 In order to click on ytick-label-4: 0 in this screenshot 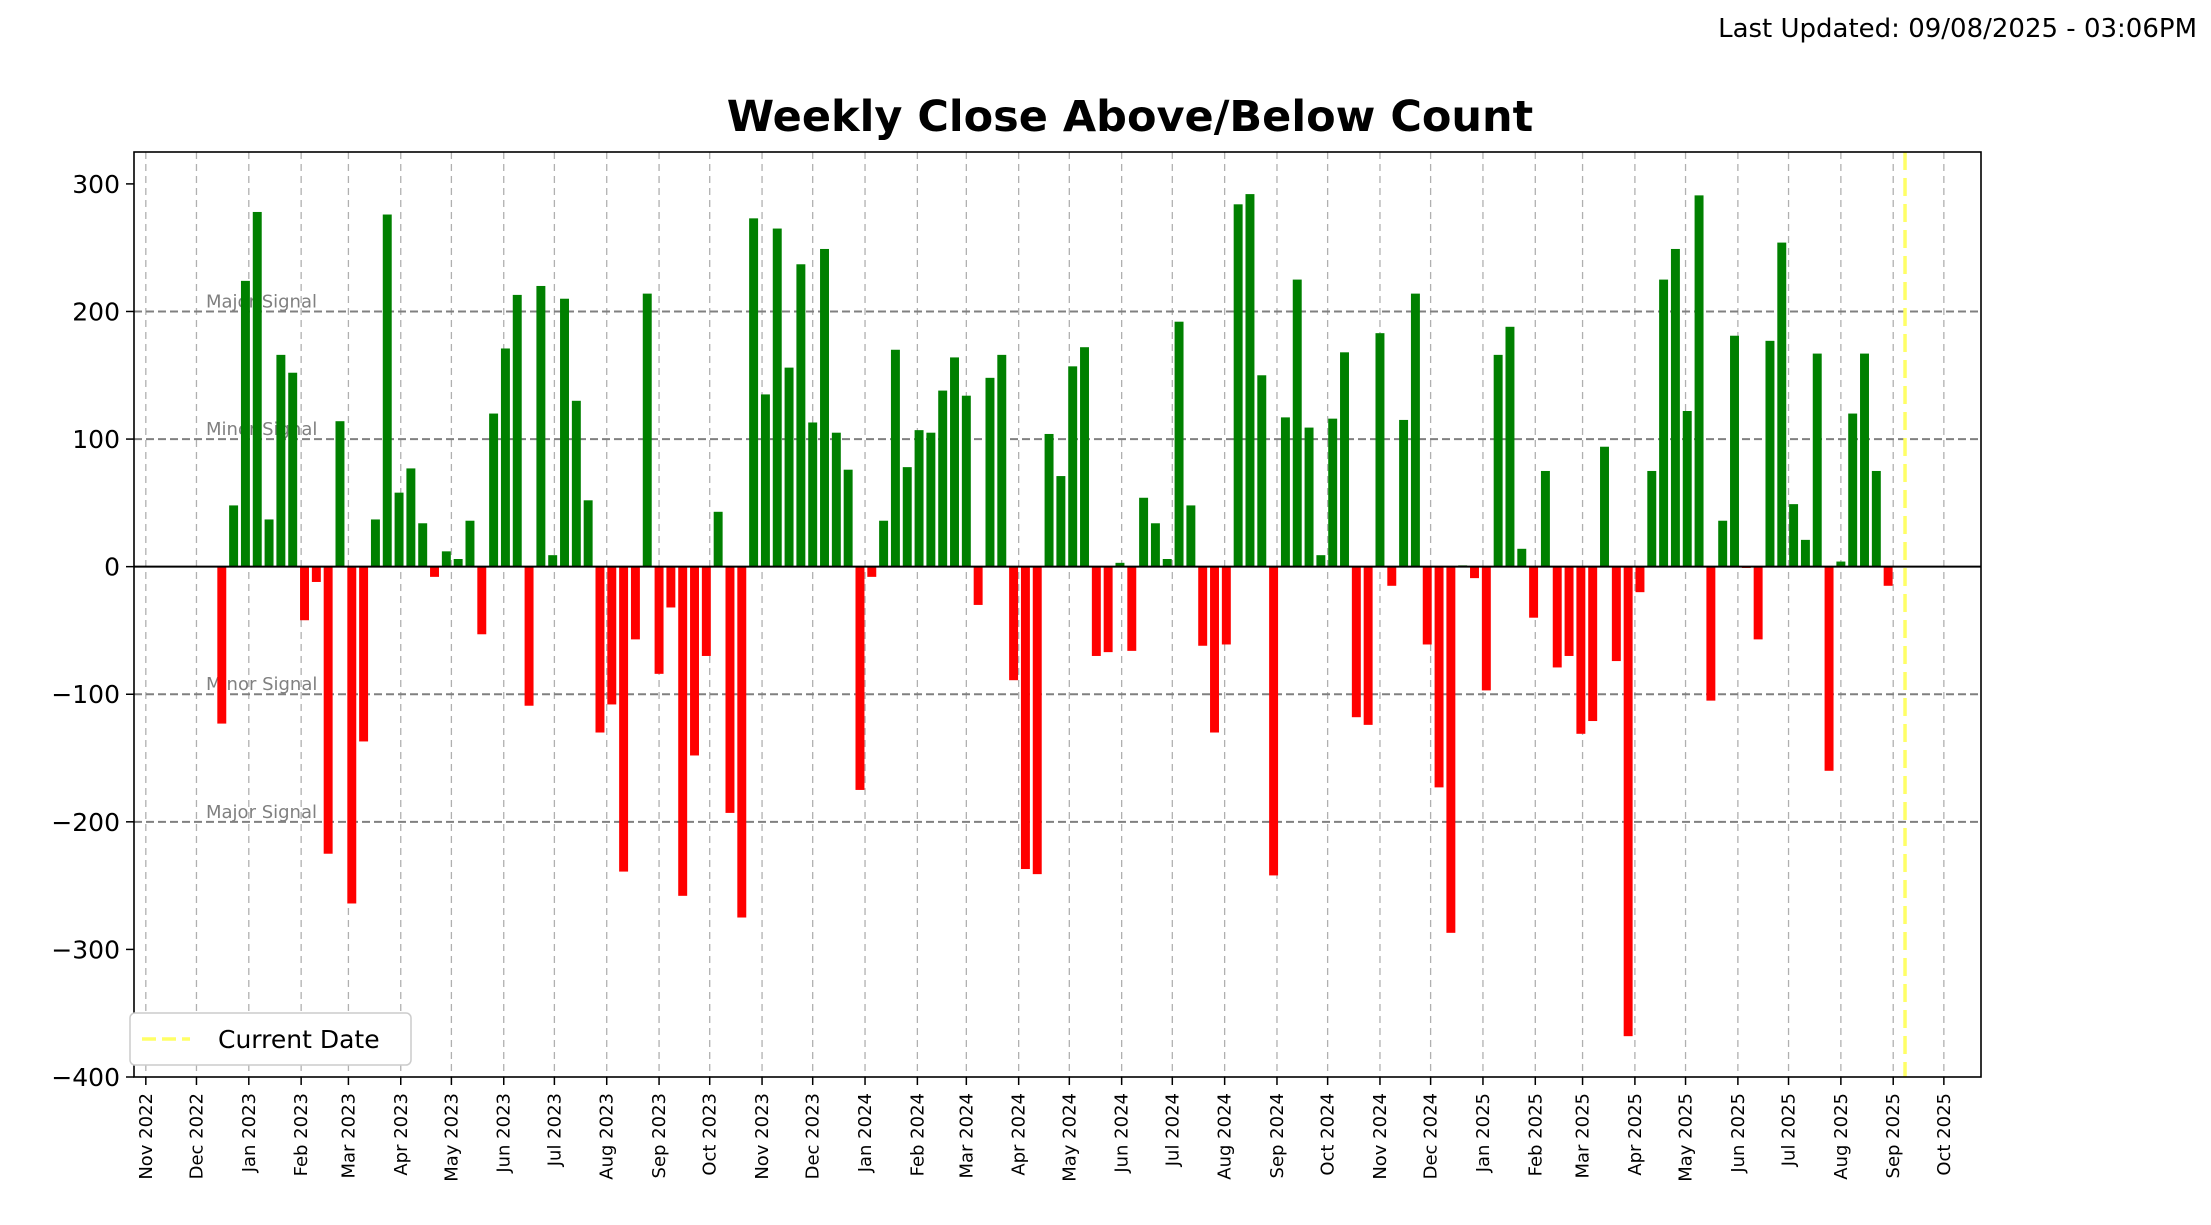, I will do `click(112, 567)`.